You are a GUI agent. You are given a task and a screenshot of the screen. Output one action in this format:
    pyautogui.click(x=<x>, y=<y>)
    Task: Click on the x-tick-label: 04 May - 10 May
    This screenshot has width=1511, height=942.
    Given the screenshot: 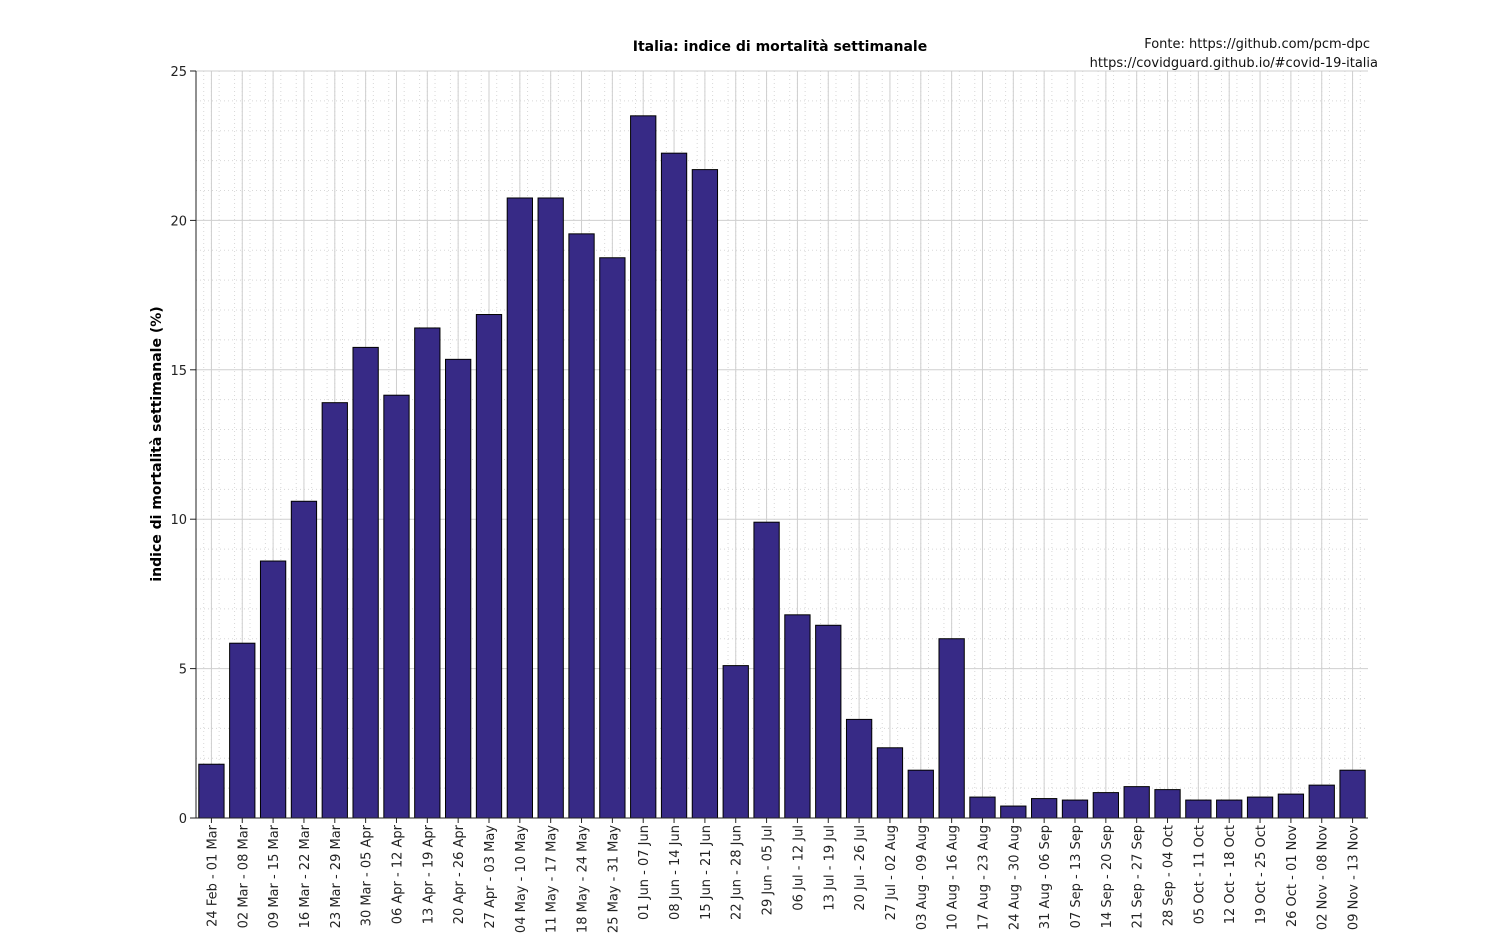 What is the action you would take?
    pyautogui.click(x=521, y=879)
    